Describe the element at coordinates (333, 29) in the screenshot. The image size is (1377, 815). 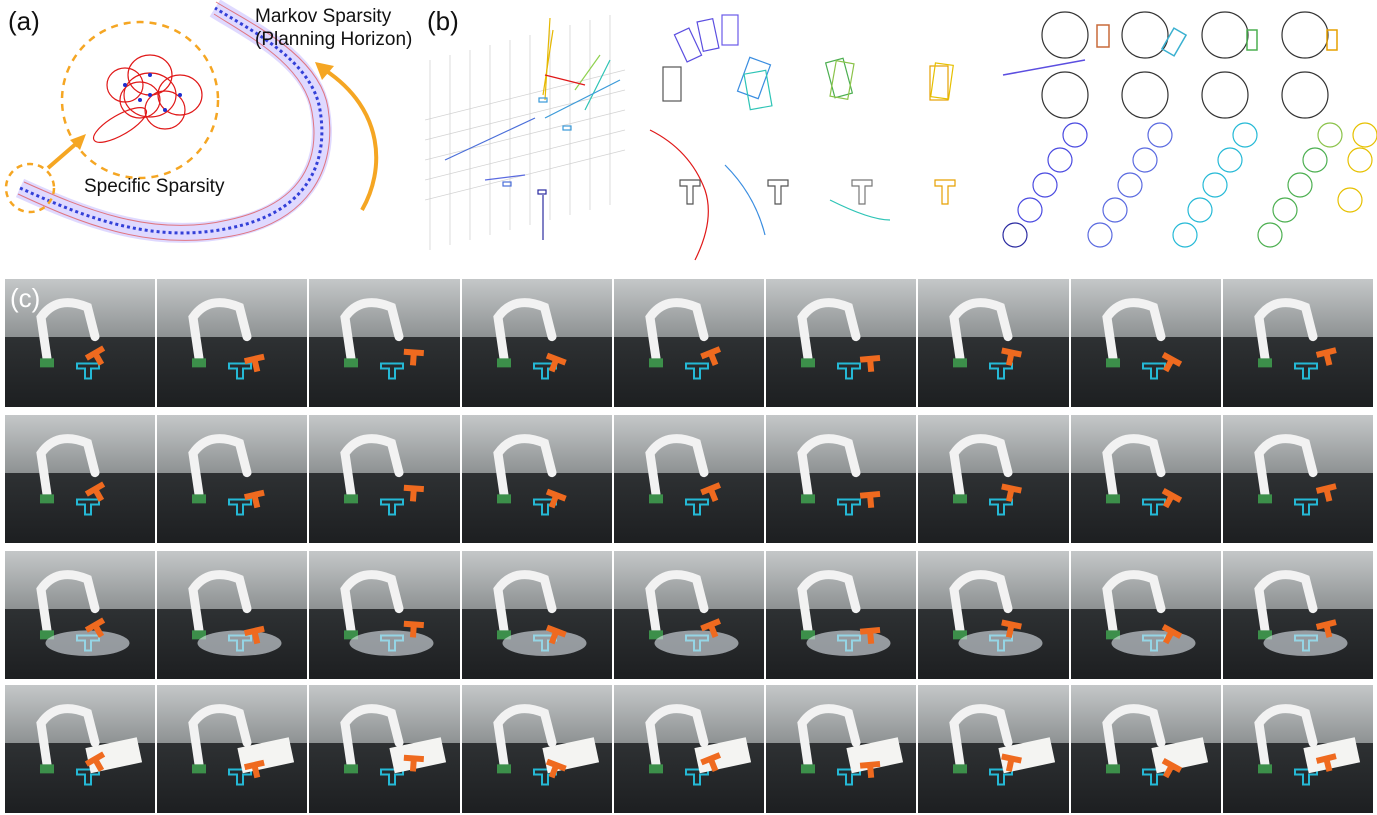
I see `markov-sparsity-label: Markov Sparsity (Planning Horizon)` at that location.